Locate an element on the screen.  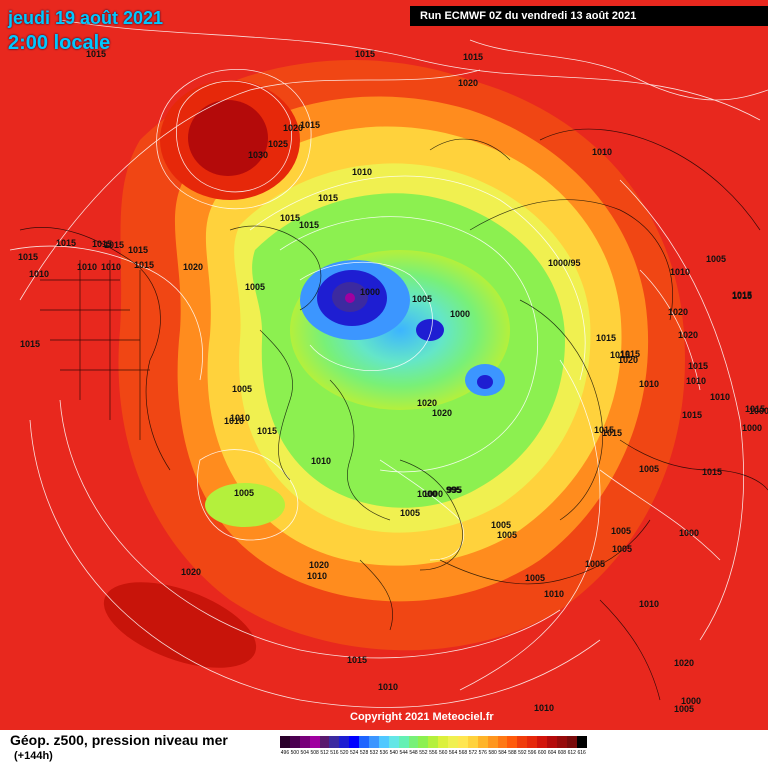
scale-cell: 592 is located at coordinates (522, 746).